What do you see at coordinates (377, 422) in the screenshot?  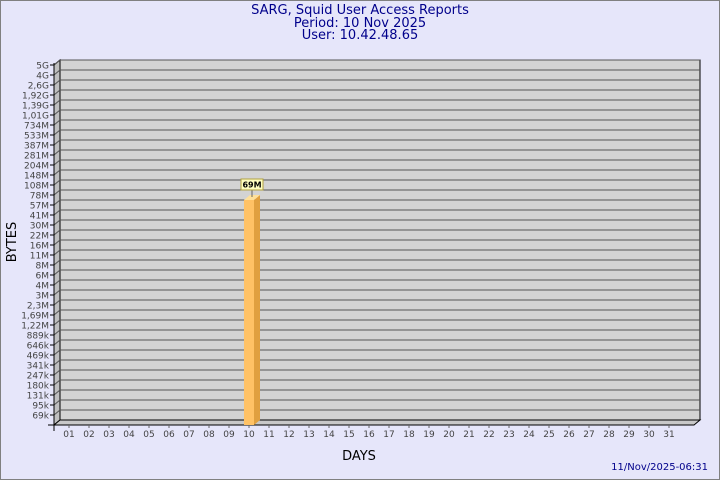 I see `floor` at bounding box center [377, 422].